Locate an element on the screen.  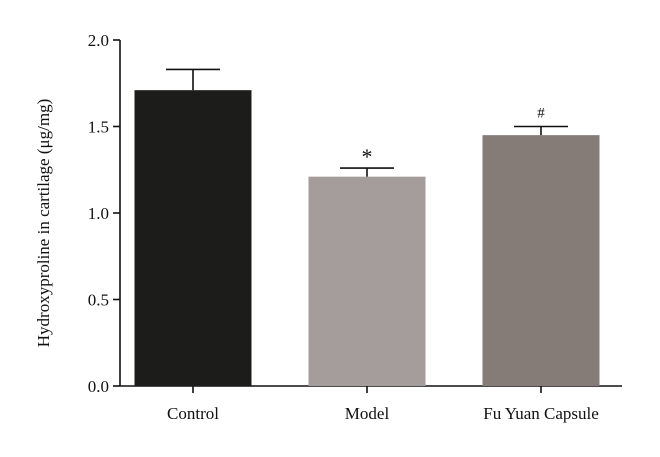
error-bars is located at coordinates (367, 122).